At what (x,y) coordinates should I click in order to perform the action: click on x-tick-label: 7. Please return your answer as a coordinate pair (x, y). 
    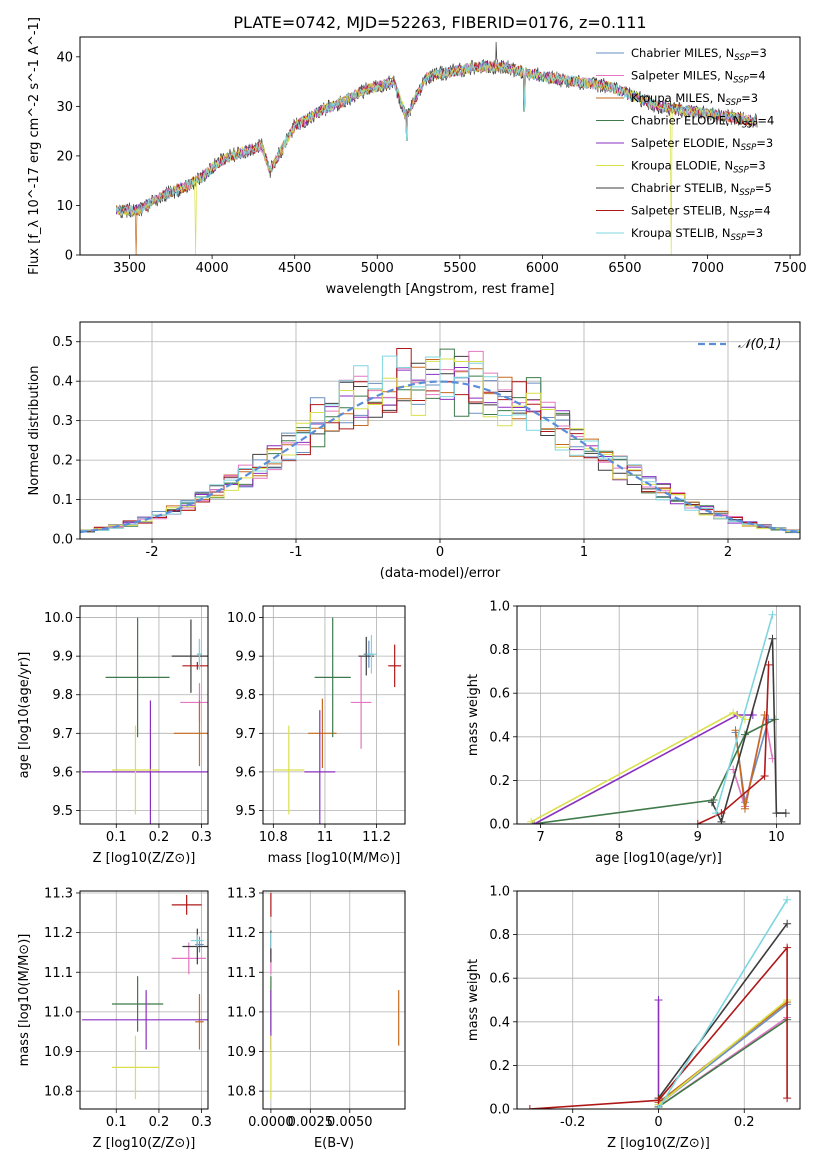
    Looking at the image, I should click on (540, 837).